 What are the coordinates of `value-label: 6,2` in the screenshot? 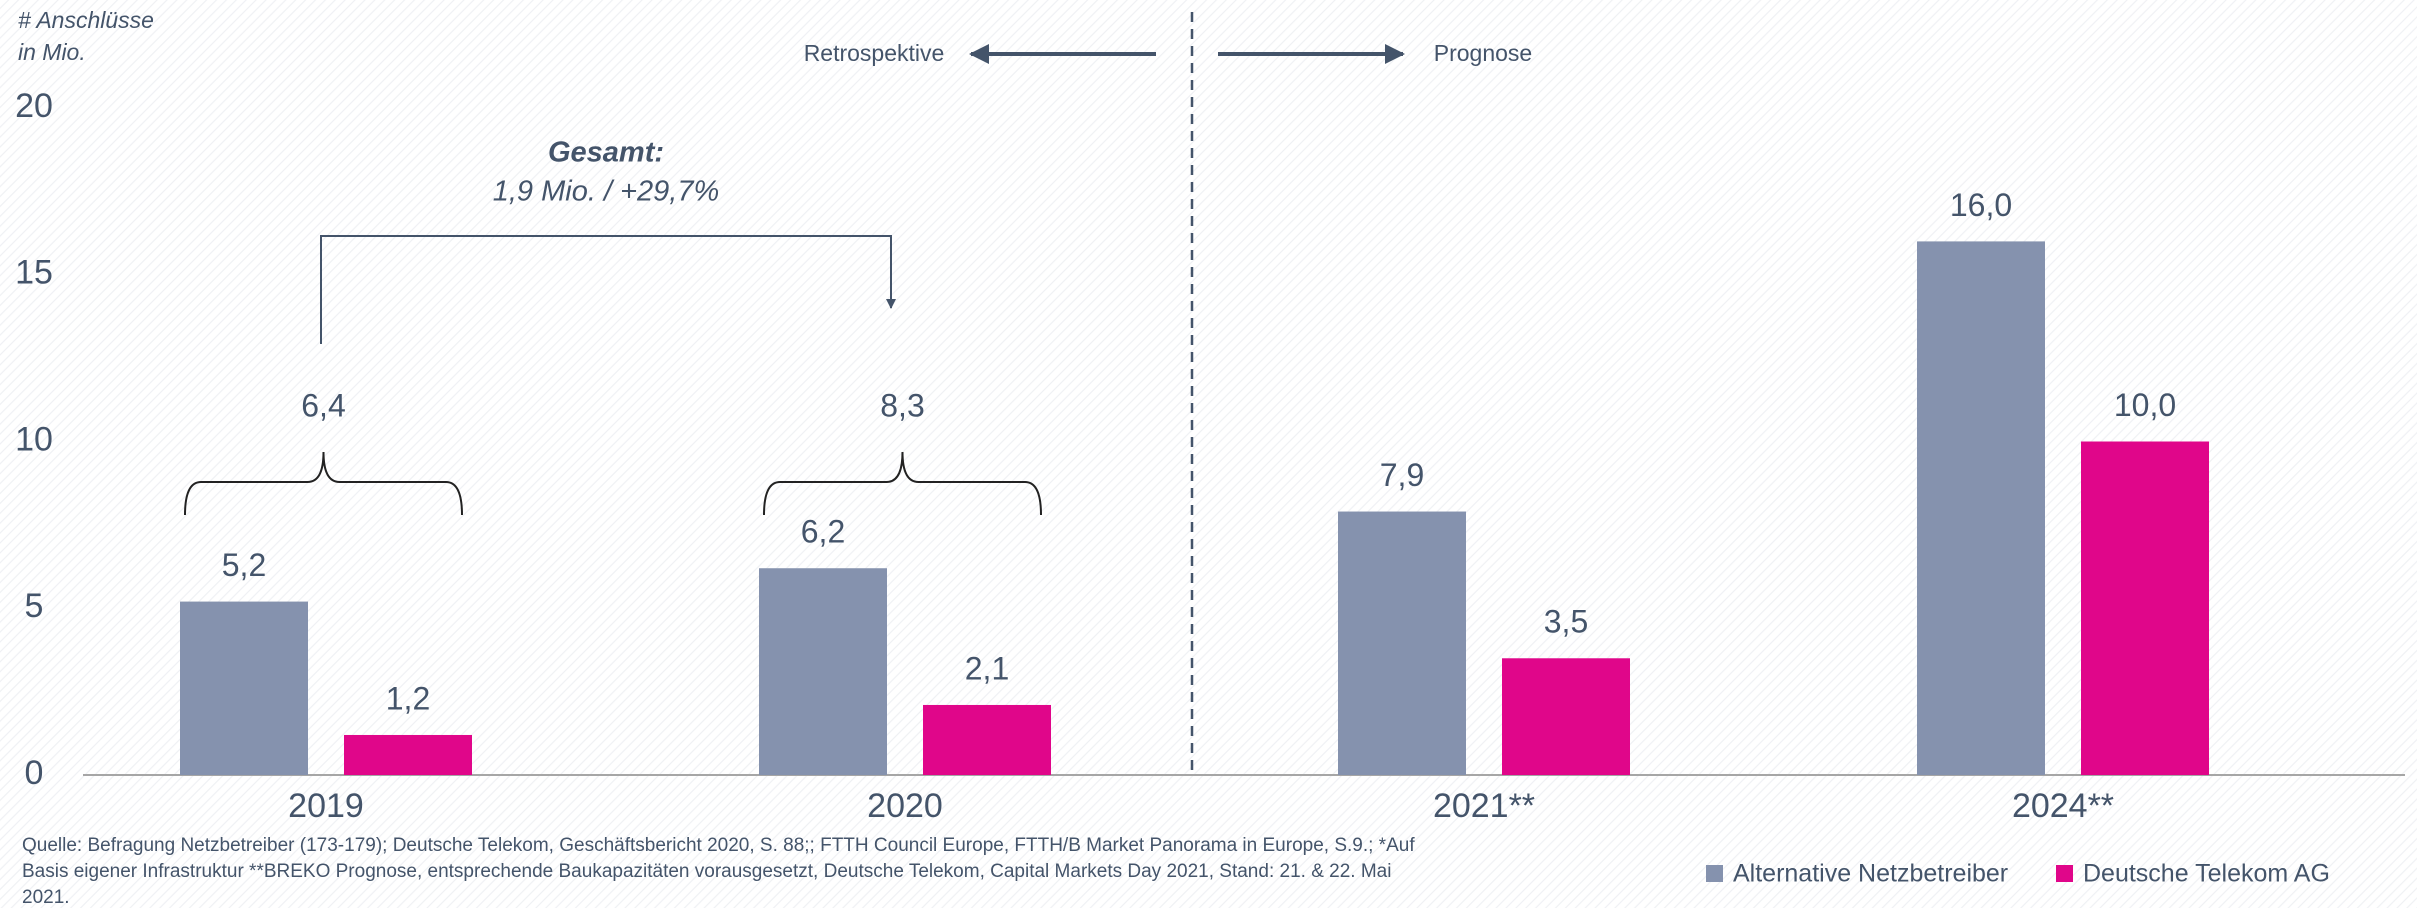 It's located at (823, 532).